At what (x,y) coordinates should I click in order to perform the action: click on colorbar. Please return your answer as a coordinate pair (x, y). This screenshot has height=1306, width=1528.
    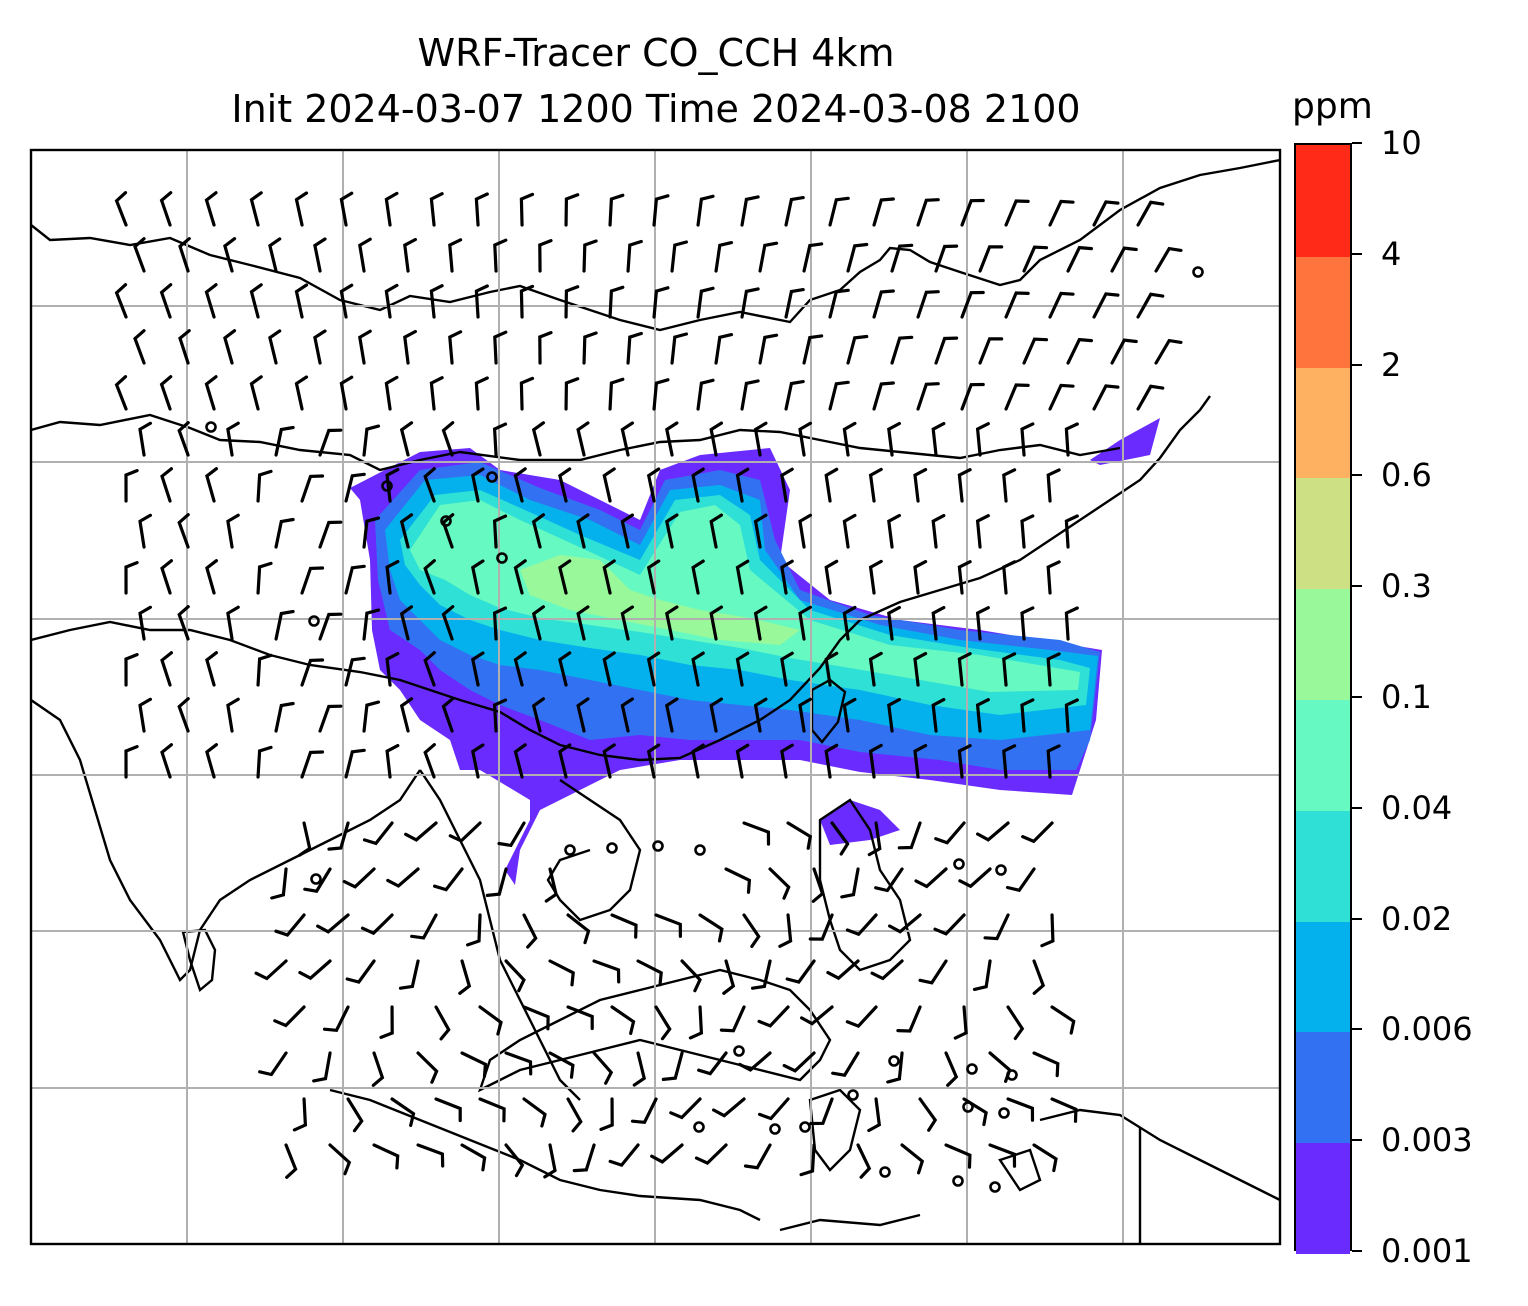
    Looking at the image, I should click on (1323, 698).